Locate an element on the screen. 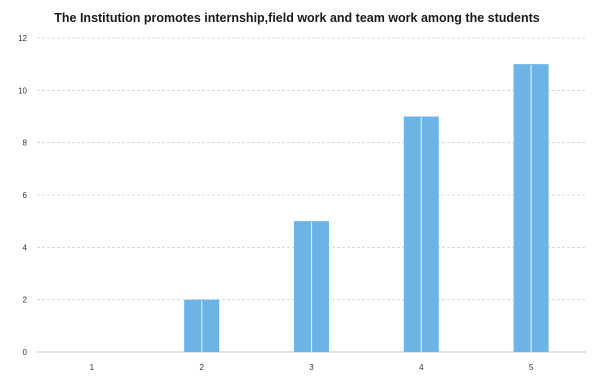  y-tick-label: 8 is located at coordinates (25, 143).